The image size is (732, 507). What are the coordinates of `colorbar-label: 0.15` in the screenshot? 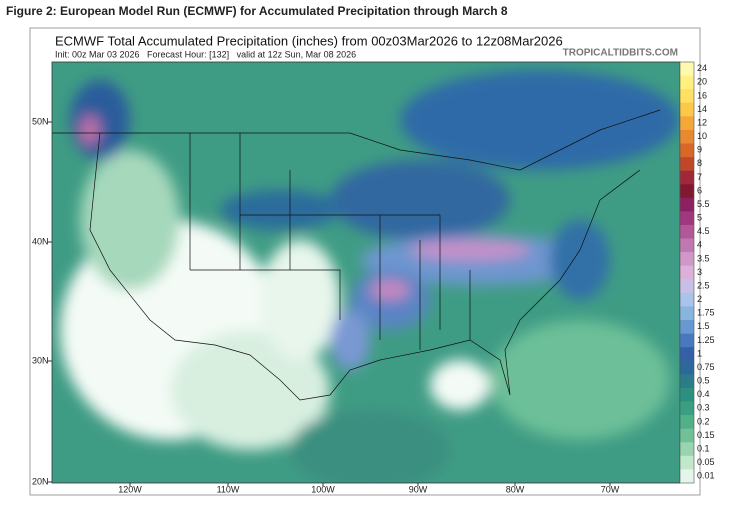 It's located at (706, 435).